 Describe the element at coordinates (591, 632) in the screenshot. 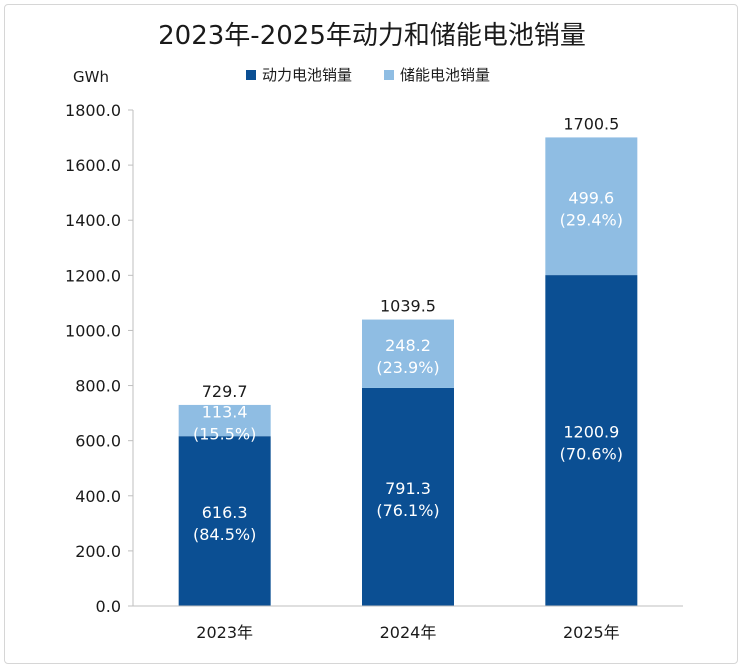

I see `x-tick-label: 2025年` at that location.